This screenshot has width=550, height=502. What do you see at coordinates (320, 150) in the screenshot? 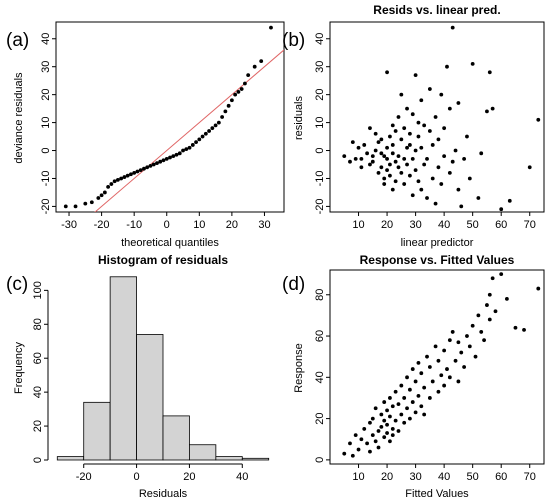
I see `panel-b-y-tick-label: 0` at bounding box center [320, 150].